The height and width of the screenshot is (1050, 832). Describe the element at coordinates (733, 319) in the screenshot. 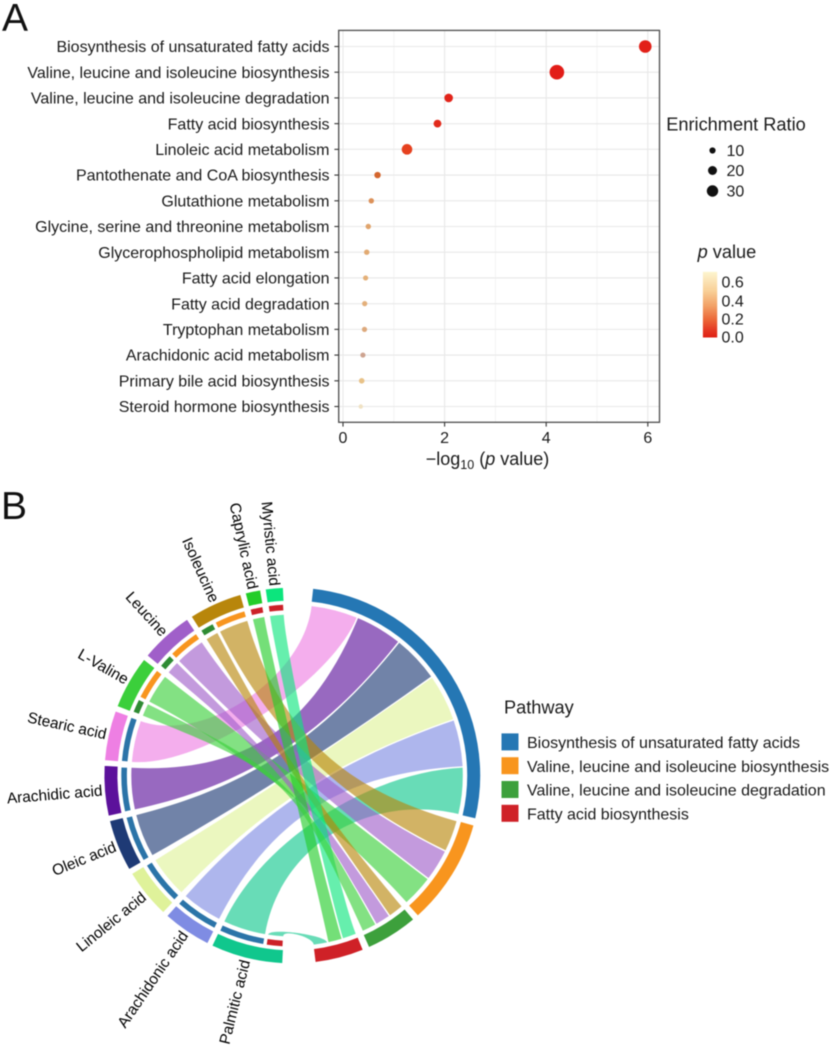

I see `svg-text: 0.2` at that location.